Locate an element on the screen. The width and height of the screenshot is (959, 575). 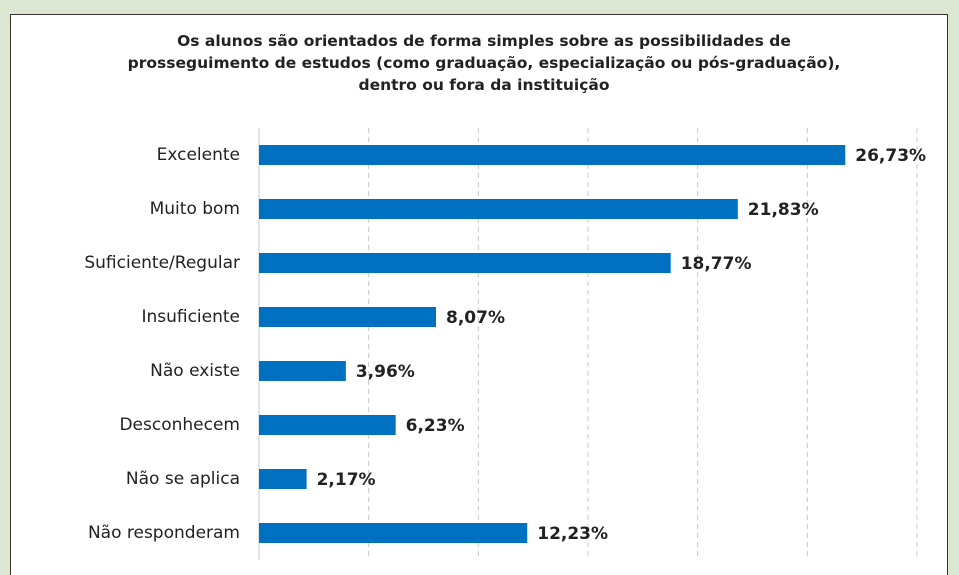
value-label: 12,23% is located at coordinates (572, 534).